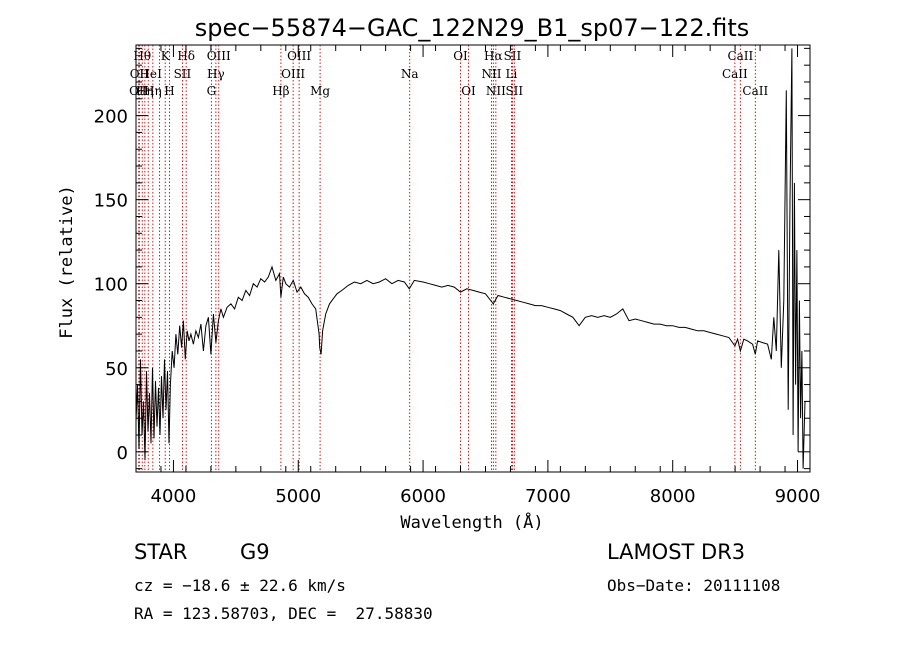  I want to click on line-label-5: Hη, so click(153, 91).